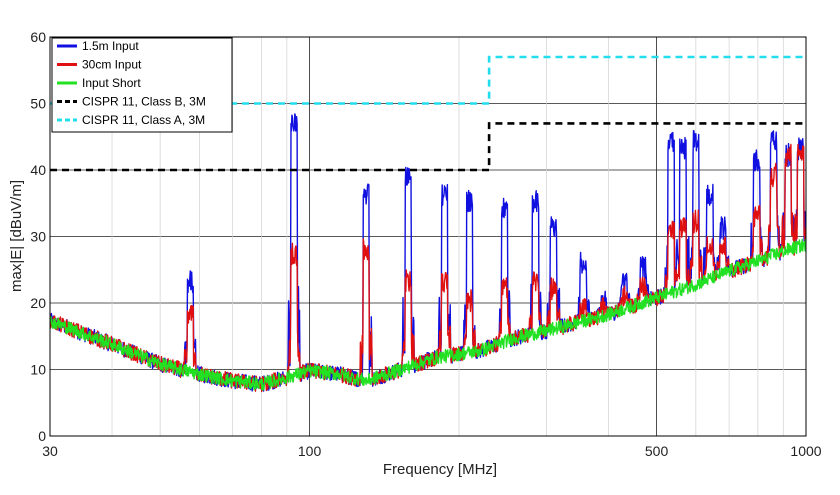 The image size is (840, 495). Describe the element at coordinates (428, 147) in the screenshot. I see `limit-line-class-b` at that location.